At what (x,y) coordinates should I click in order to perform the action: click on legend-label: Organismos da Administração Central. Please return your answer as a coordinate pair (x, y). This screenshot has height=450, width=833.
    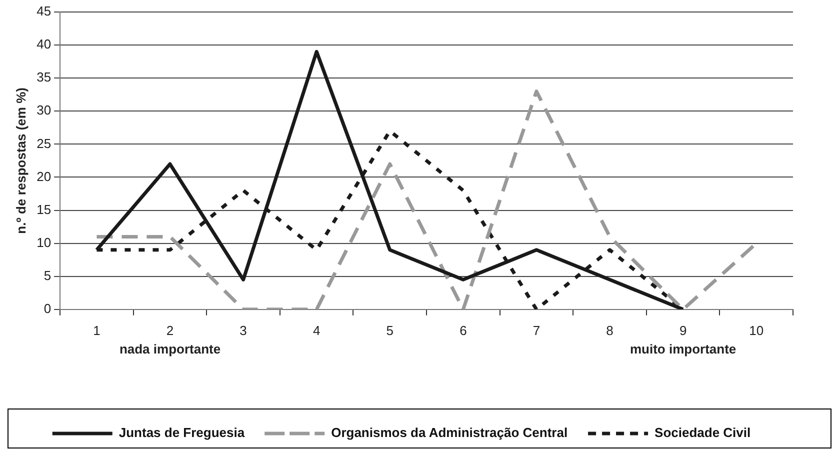
    Looking at the image, I should click on (449, 432).